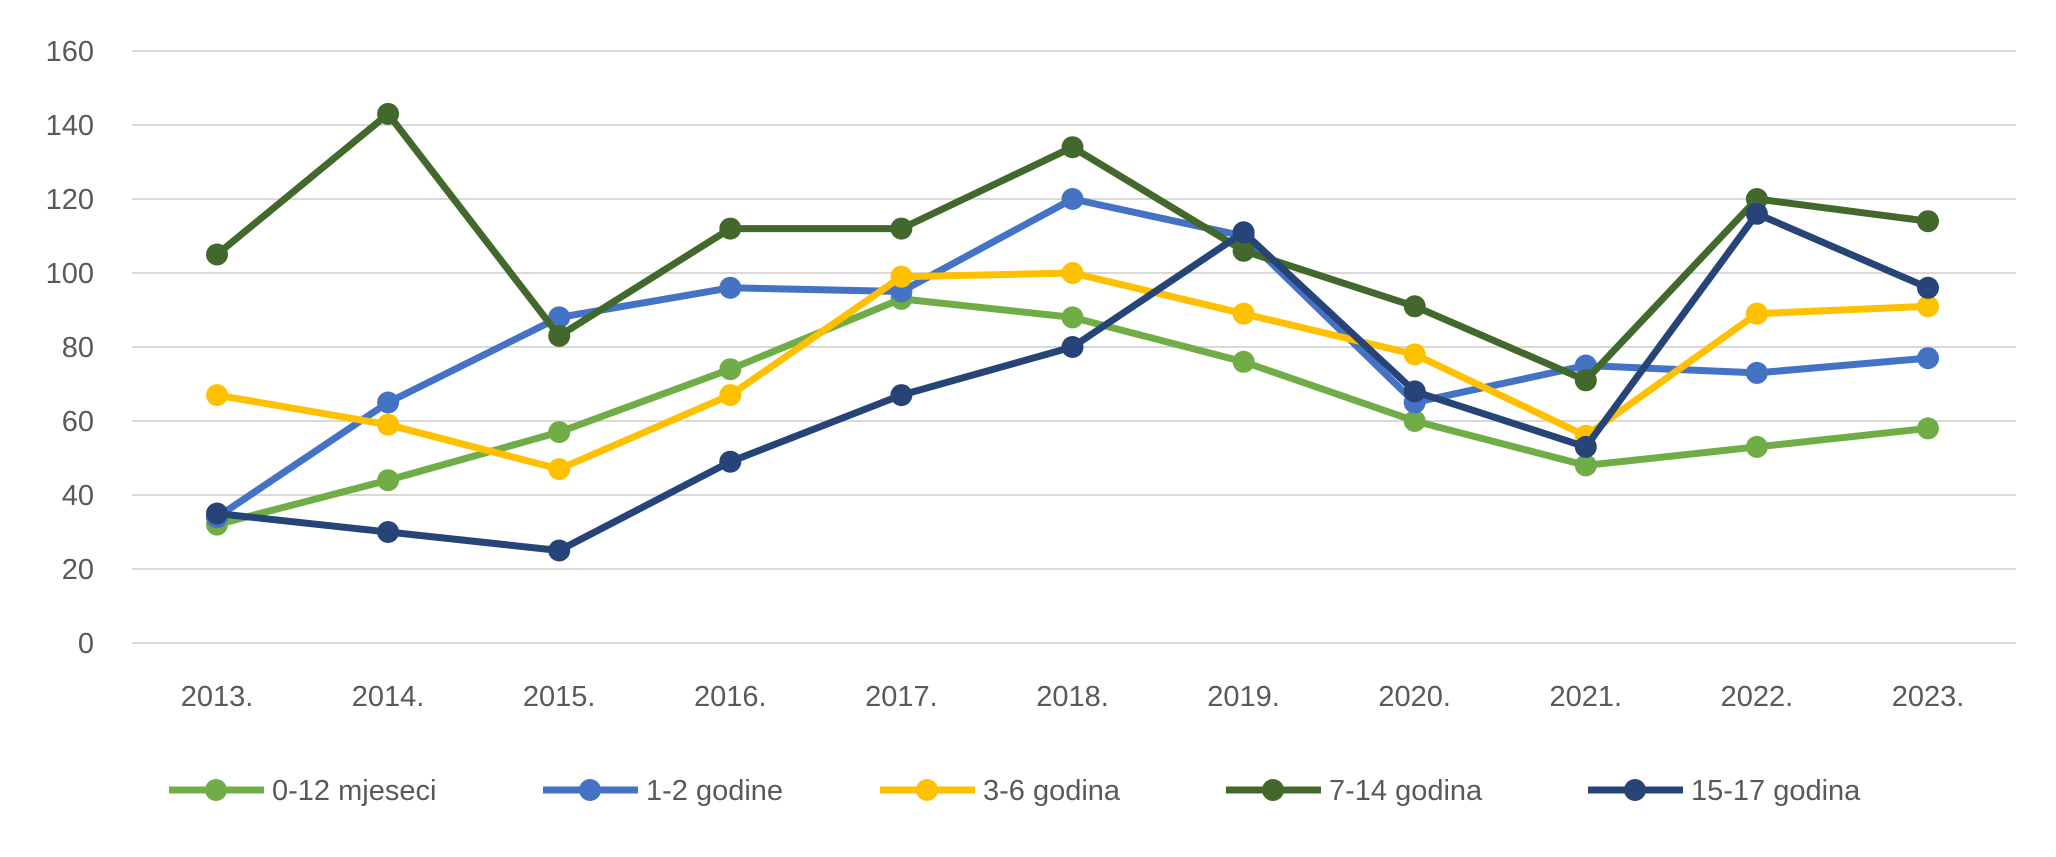  What do you see at coordinates (354, 791) in the screenshot?
I see `legend-label: 0-12 mjeseci` at bounding box center [354, 791].